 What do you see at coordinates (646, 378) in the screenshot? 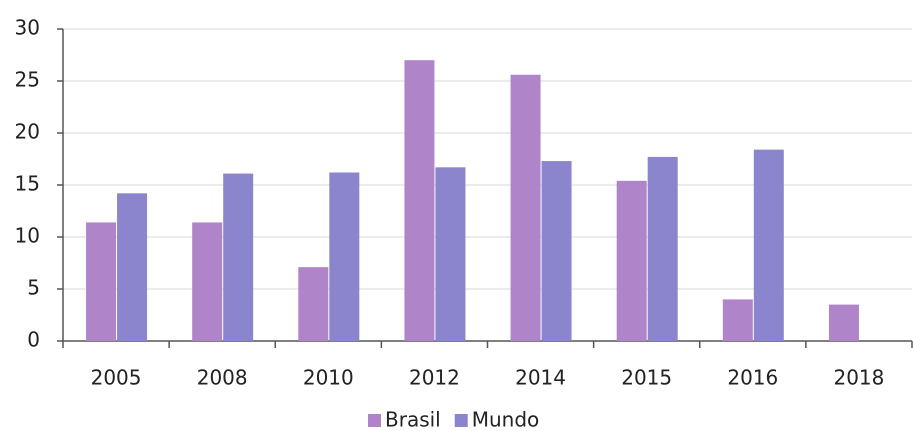
I see `x-tick-label: 2015` at bounding box center [646, 378].